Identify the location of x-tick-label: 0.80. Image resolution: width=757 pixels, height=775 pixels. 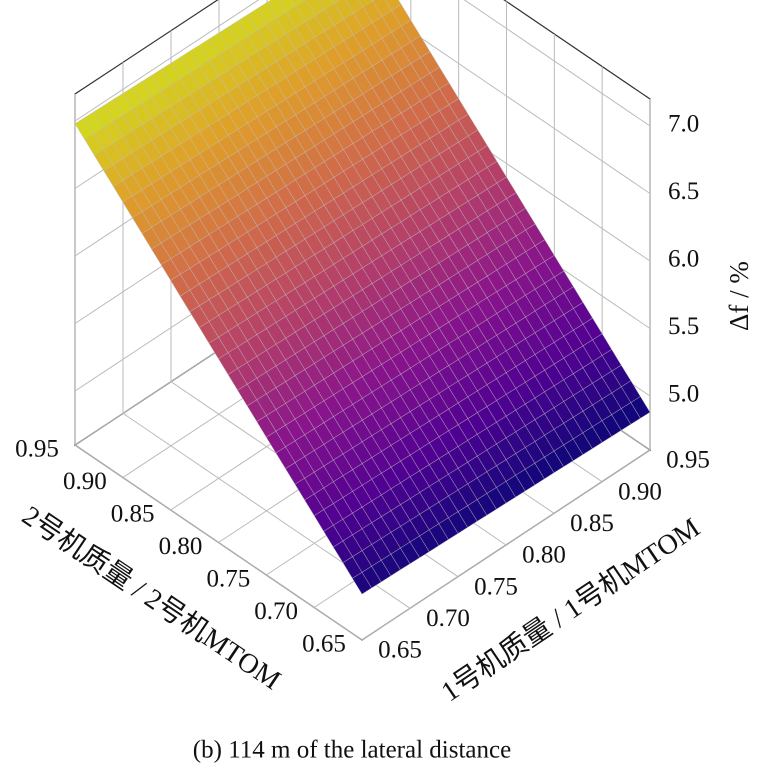
(544, 555).